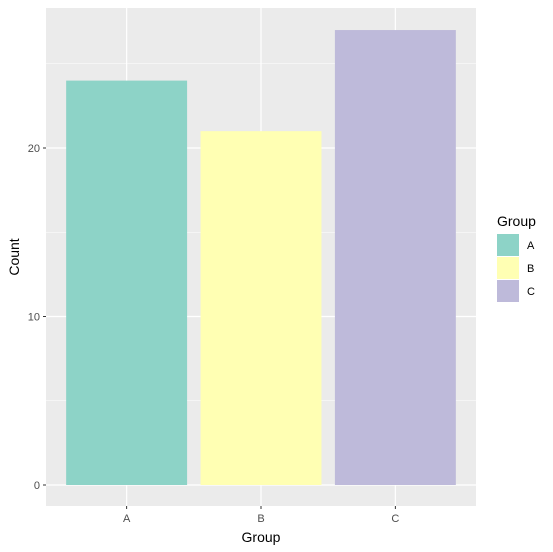 The height and width of the screenshot is (552, 553). Describe the element at coordinates (34, 149) in the screenshot. I see `y-tick-label: 20` at that location.